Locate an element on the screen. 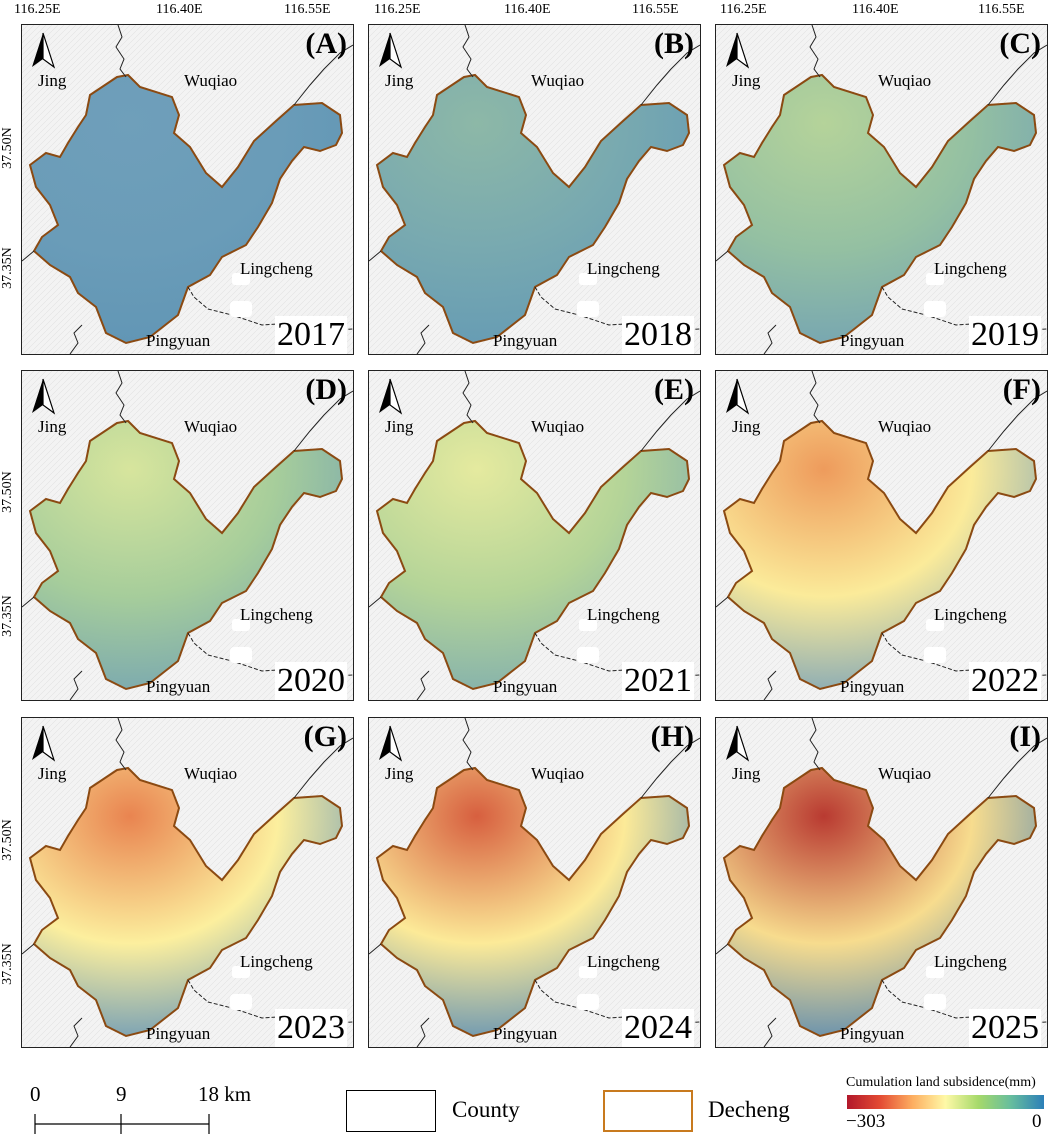 The width and height of the screenshot is (1052, 1145). colorbar-title: Cumulation land subsidence(mm) is located at coordinates (941, 1082).